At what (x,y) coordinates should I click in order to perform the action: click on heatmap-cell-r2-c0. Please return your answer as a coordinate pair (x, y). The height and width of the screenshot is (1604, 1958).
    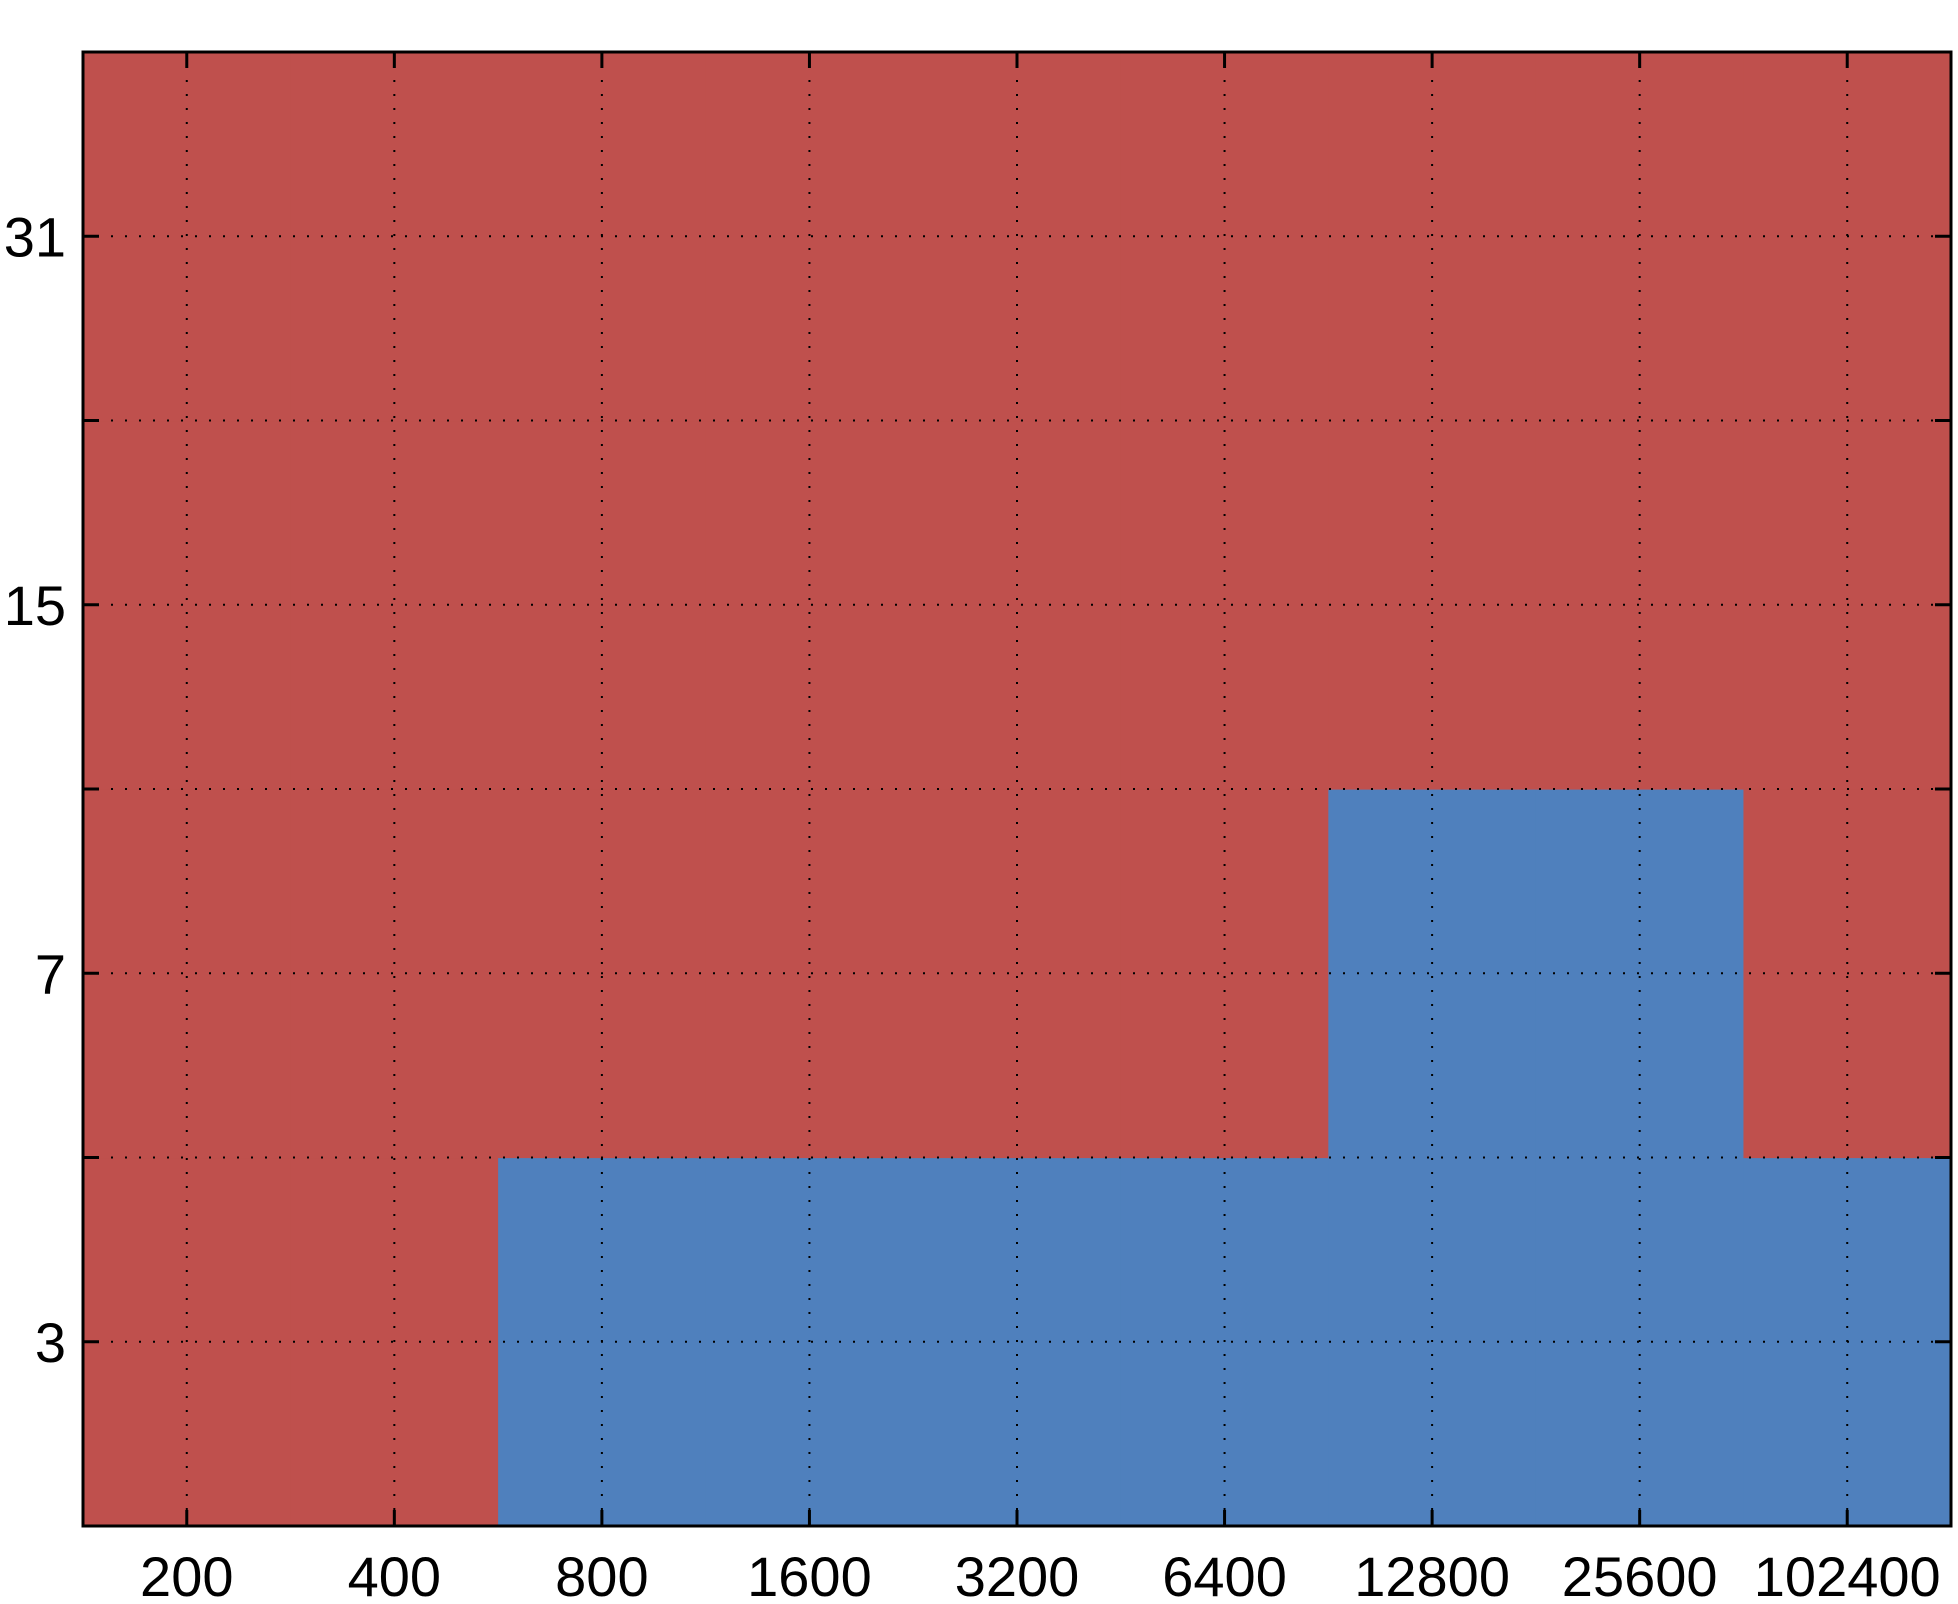
    Looking at the image, I should click on (187, 605).